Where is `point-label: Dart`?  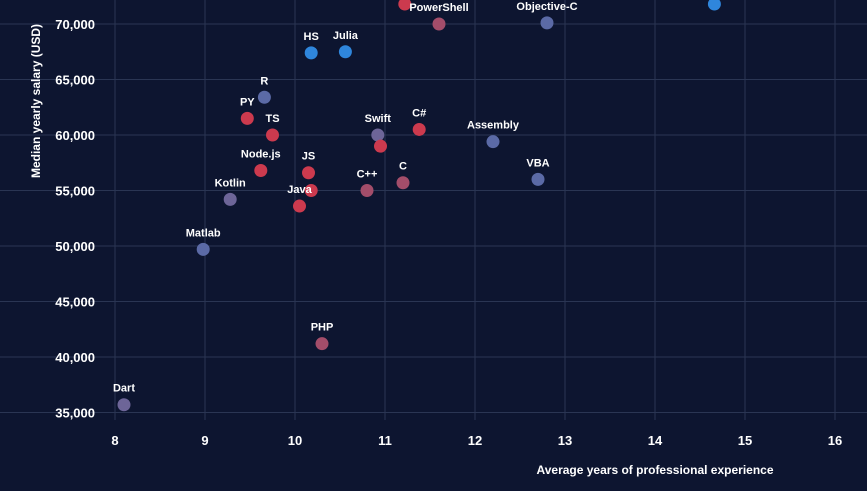 point-label: Dart is located at coordinates (124, 389).